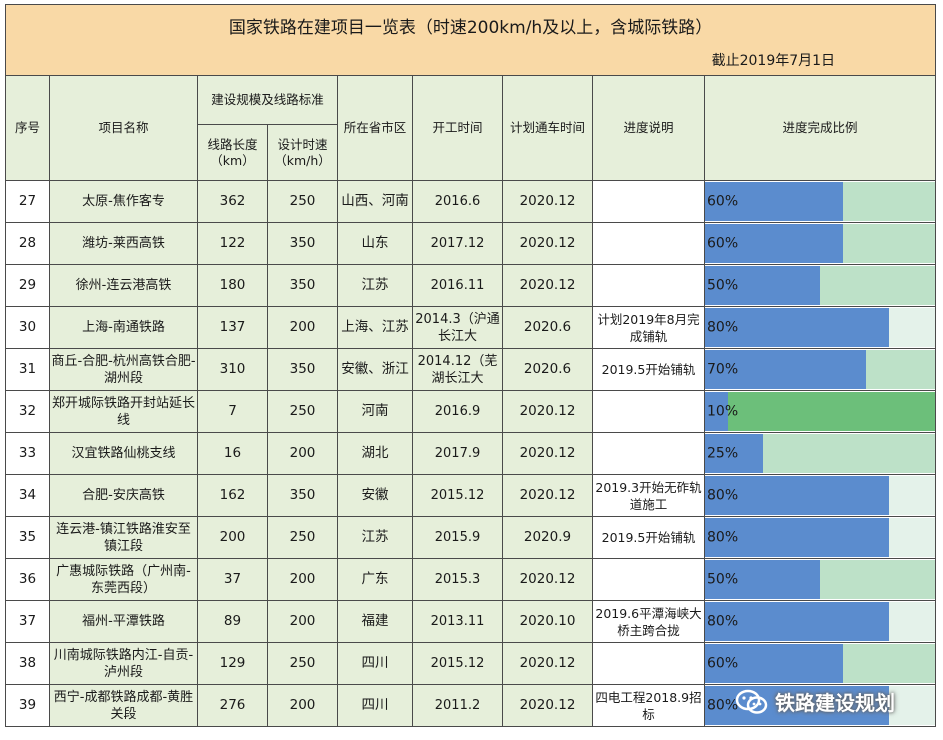  I want to click on header-progress-ratio: 进度完成比例, so click(820, 128).